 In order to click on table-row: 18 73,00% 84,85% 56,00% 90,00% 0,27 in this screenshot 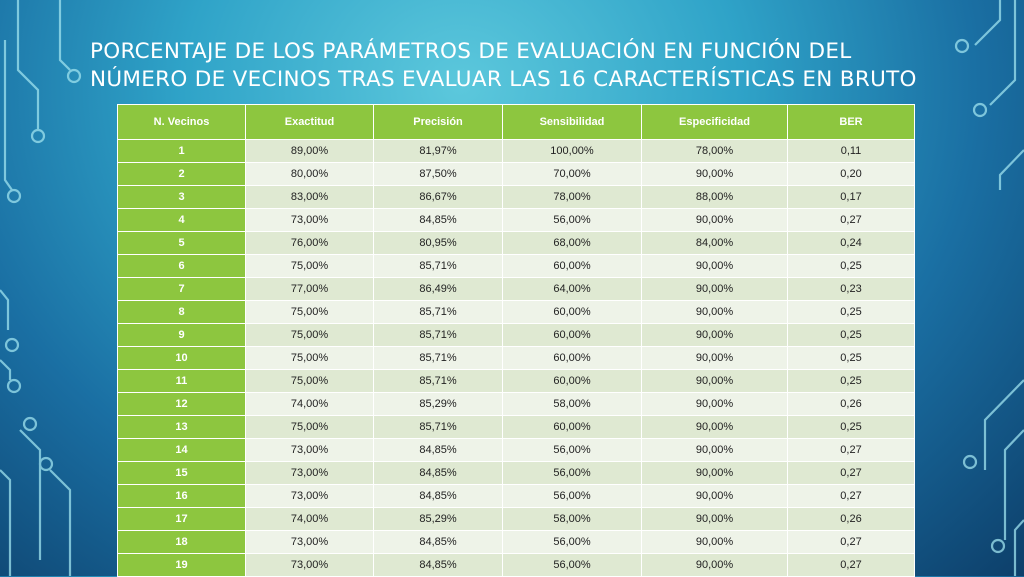, I will do `click(516, 542)`.